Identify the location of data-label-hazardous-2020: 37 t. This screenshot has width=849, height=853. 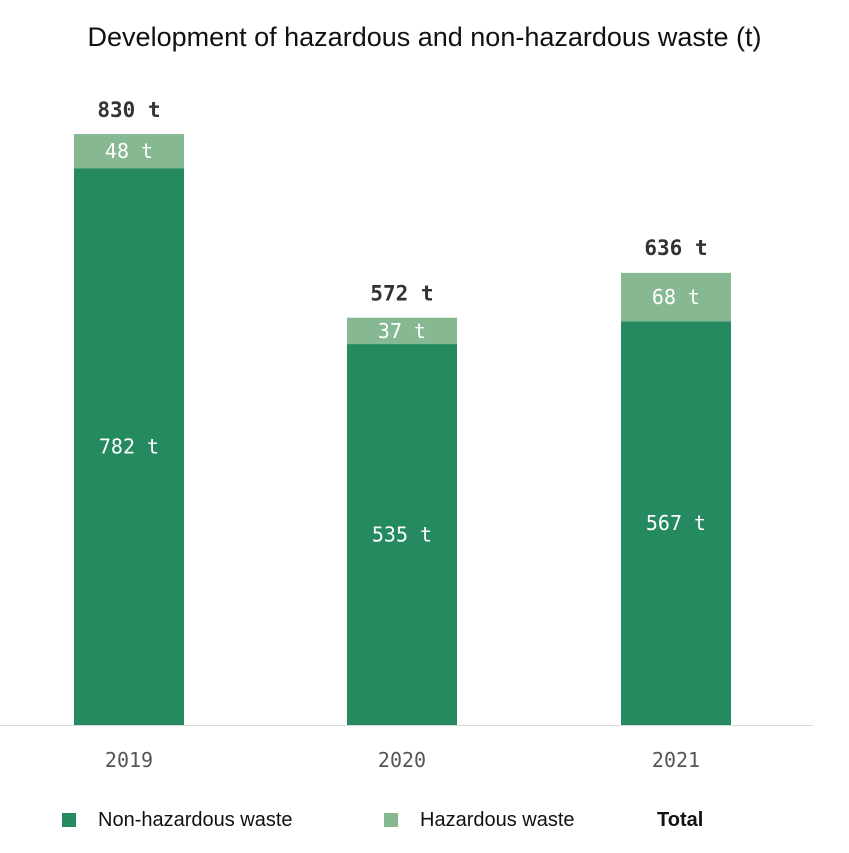
(402, 331).